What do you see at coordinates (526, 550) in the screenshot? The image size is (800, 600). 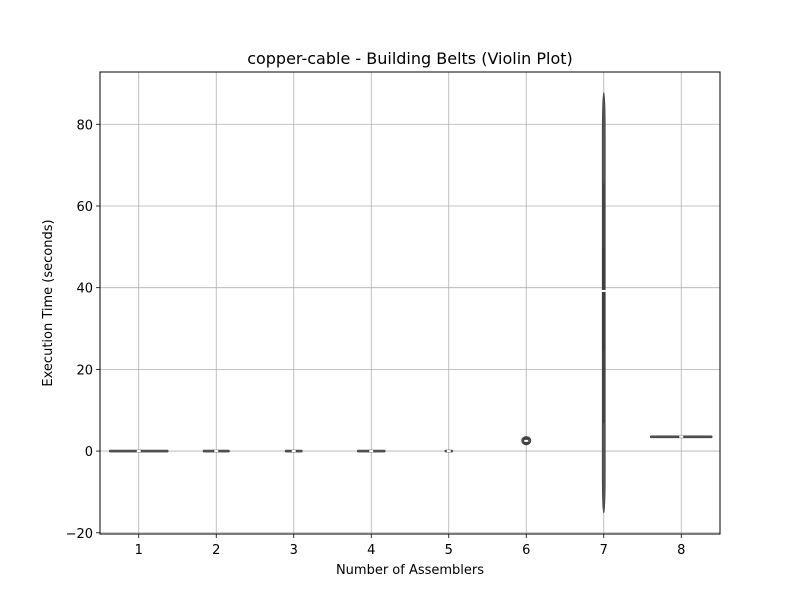 I see `x-tick-label: 6` at bounding box center [526, 550].